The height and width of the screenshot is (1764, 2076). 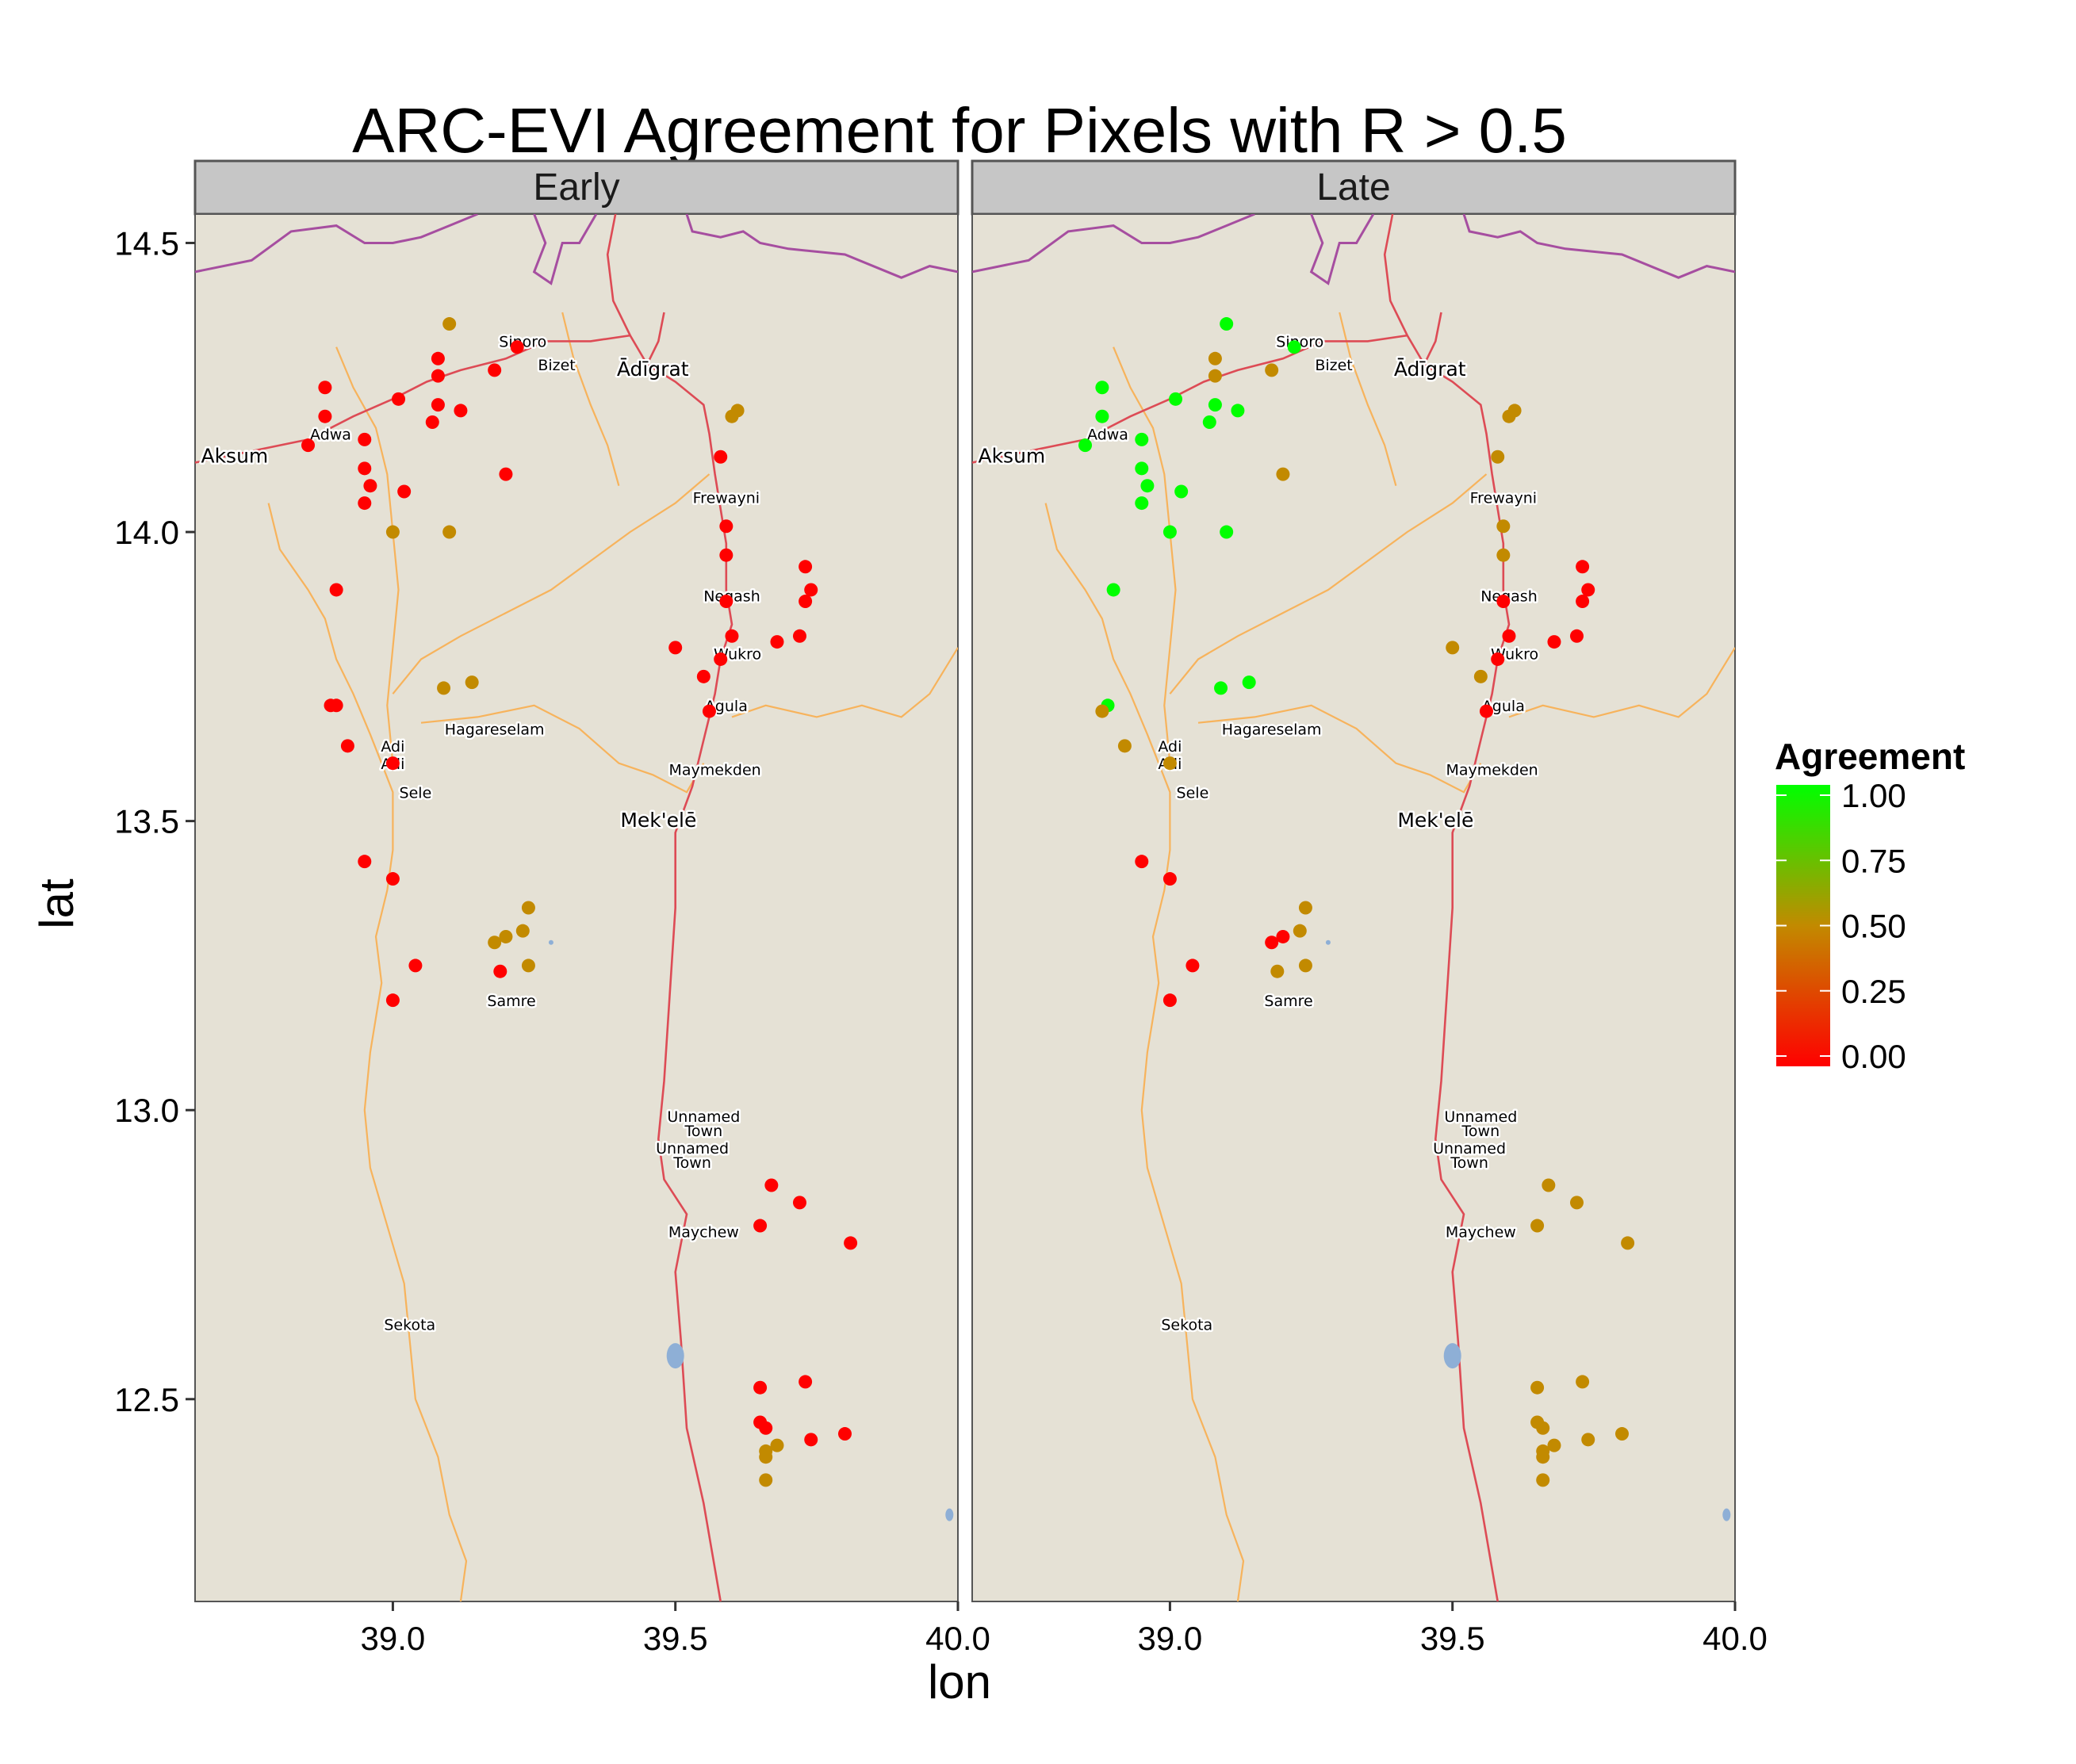 I want to click on place-label: Unnamed, so click(x=704, y=1117).